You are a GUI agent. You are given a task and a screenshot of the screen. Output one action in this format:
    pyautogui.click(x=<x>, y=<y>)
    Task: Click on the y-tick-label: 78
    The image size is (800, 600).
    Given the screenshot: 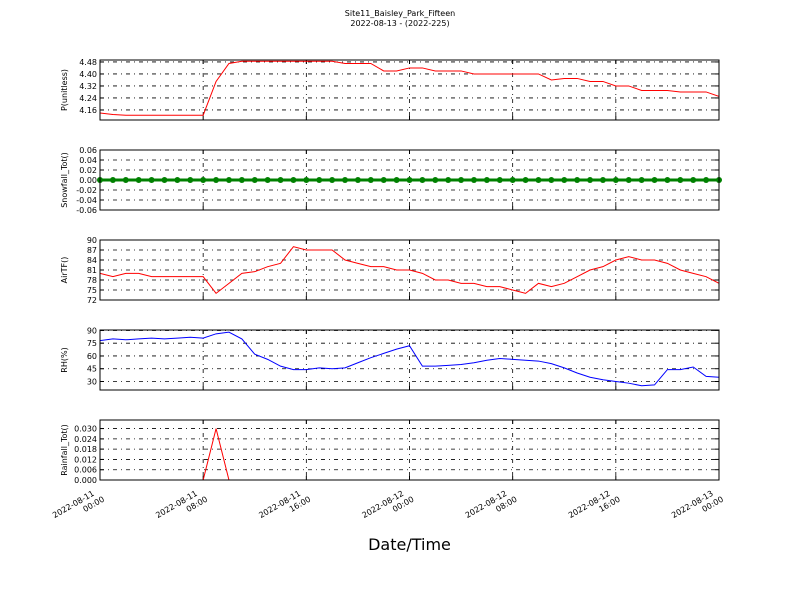 What is the action you would take?
    pyautogui.click(x=92, y=280)
    